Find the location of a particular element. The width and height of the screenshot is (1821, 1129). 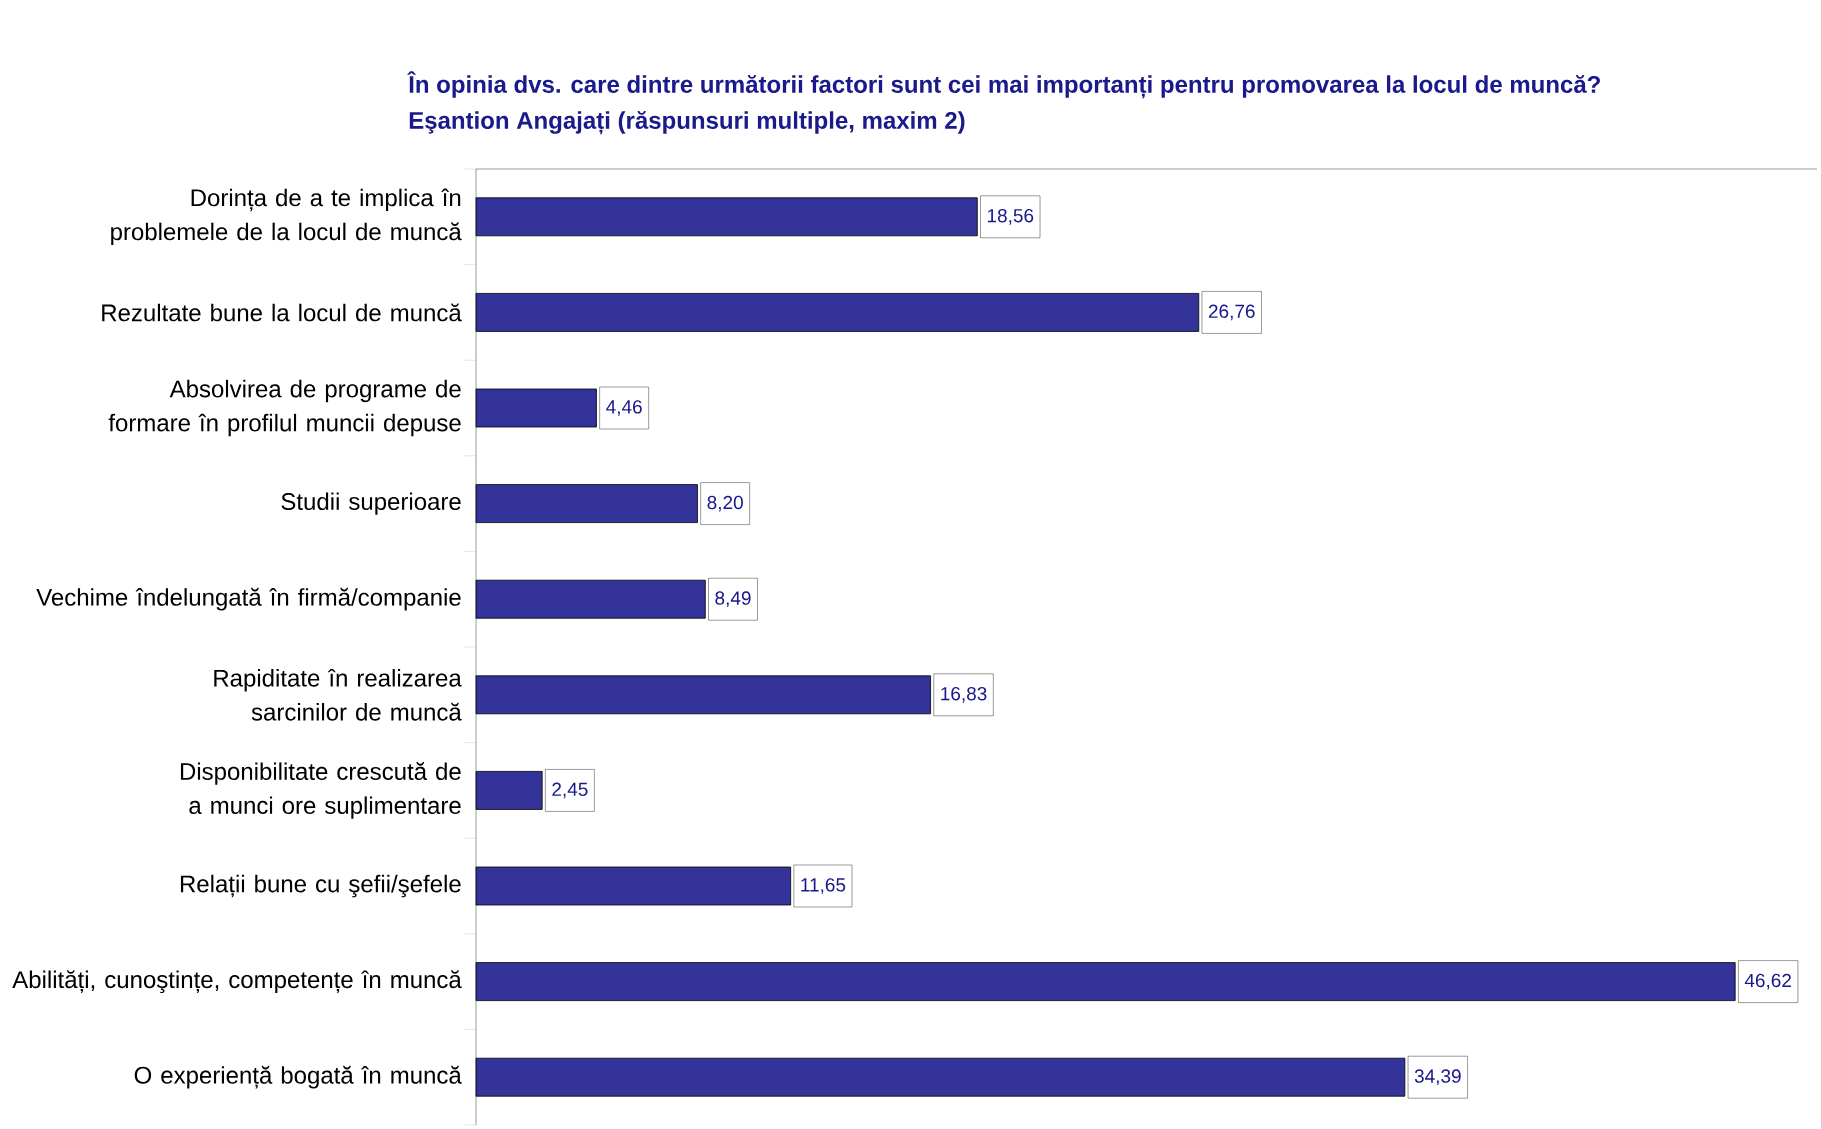

data-label: 26,76 is located at coordinates (1231, 312).